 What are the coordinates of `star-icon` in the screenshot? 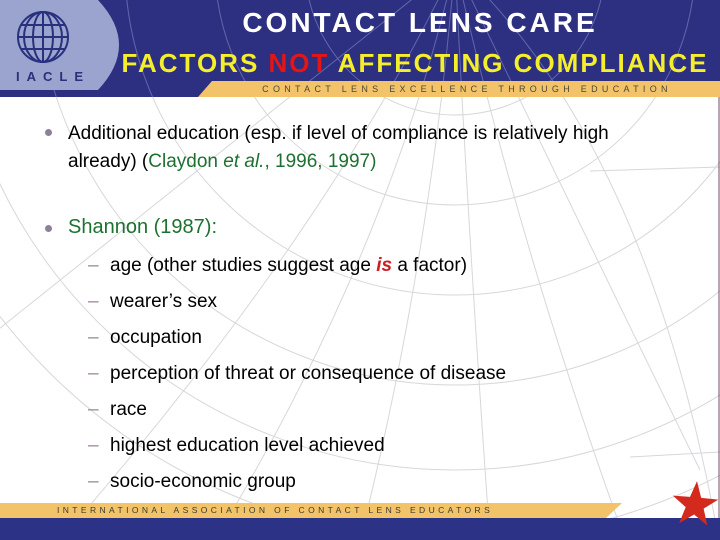 It's located at (695, 503).